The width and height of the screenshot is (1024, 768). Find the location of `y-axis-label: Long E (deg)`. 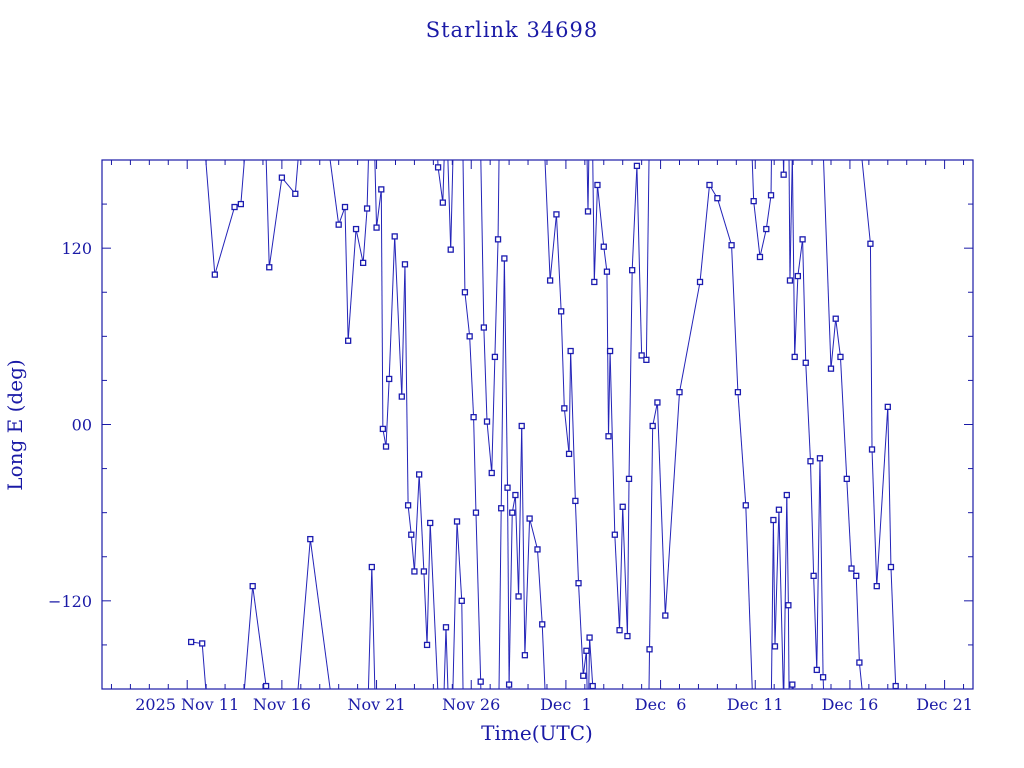

y-axis-label: Long E (deg) is located at coordinates (15, 424).